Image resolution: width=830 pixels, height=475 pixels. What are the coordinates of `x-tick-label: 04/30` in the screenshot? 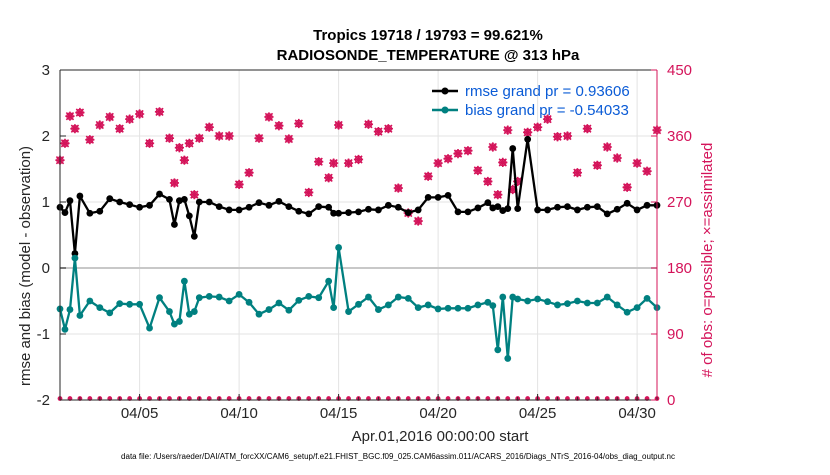 It's located at (637, 413).